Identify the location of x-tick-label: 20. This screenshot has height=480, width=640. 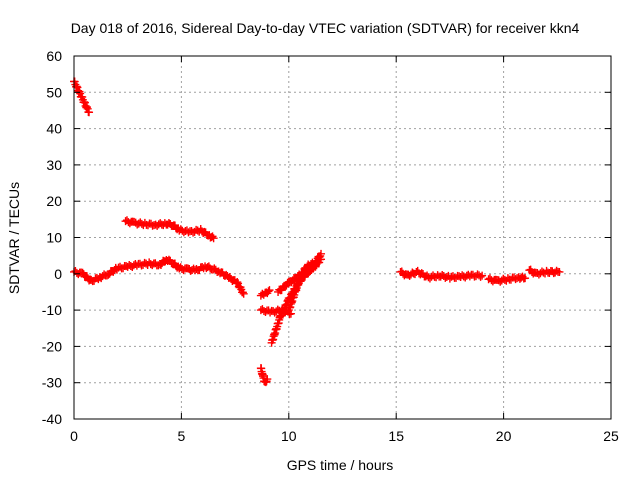
(504, 436).